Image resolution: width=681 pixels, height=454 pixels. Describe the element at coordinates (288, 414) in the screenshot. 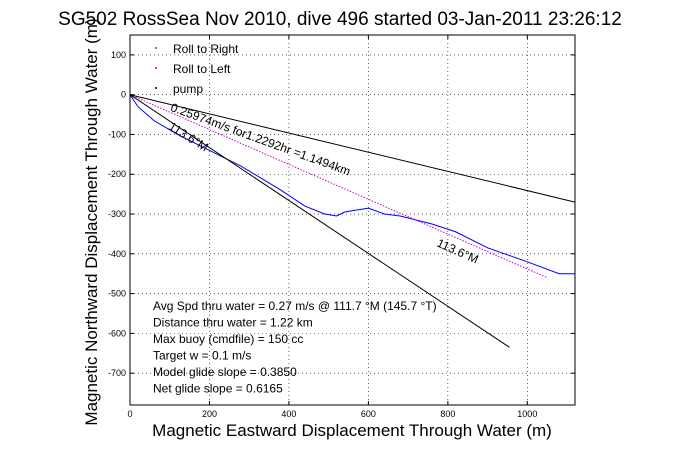

I see `x-tick-label: 400` at that location.